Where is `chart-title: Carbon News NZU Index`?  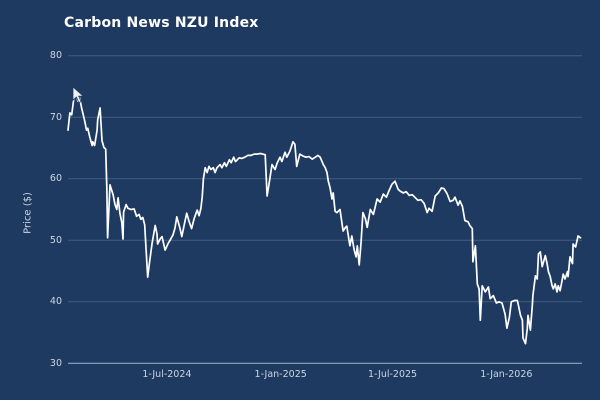 chart-title: Carbon News NZU Index is located at coordinates (161, 23).